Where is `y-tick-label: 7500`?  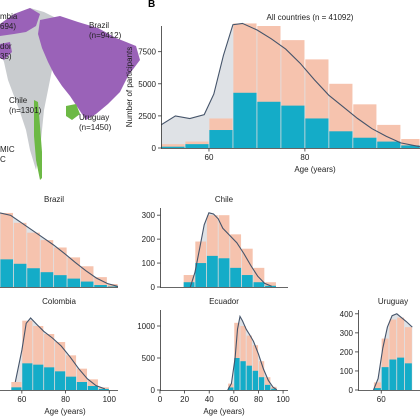
y-tick-label: 7500 is located at coordinates (147, 52).